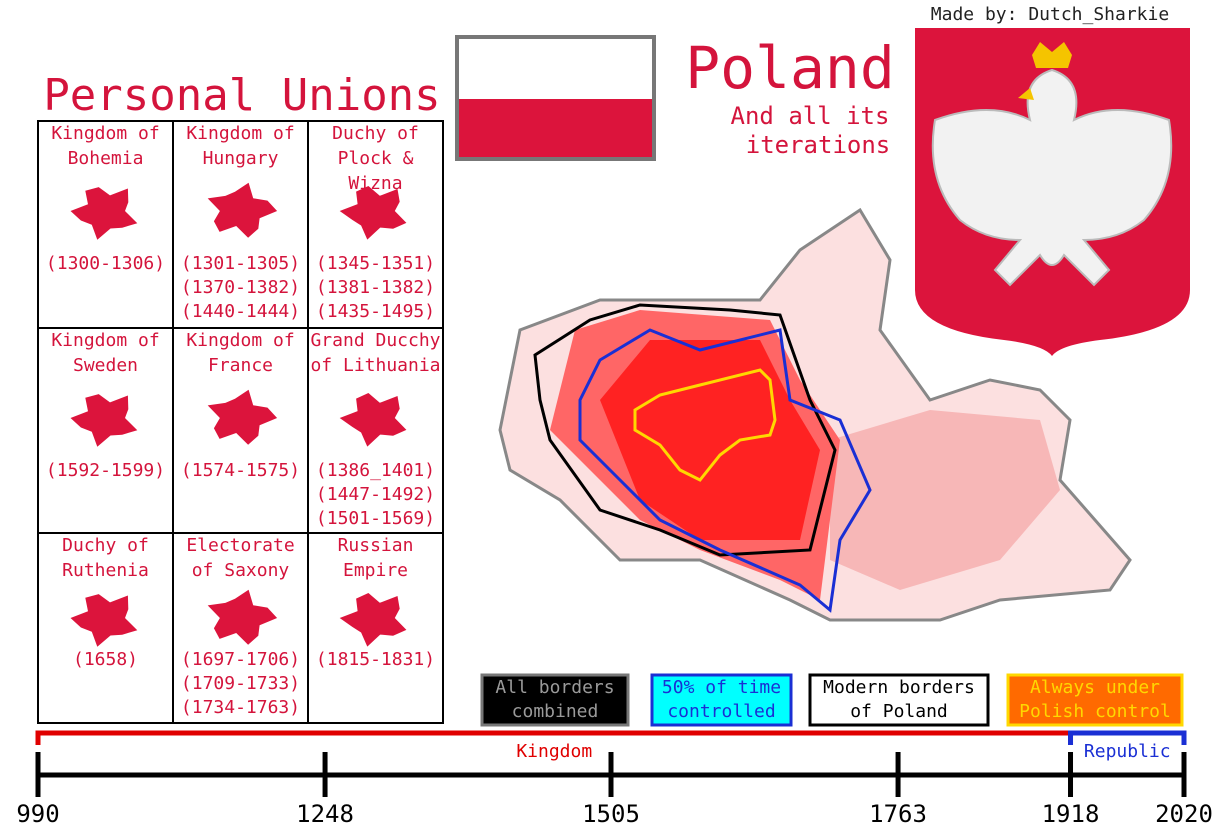 This screenshot has height=839, width=1214. Describe the element at coordinates (240, 683) in the screenshot. I see `union-period: (1709-1733)` at that location.